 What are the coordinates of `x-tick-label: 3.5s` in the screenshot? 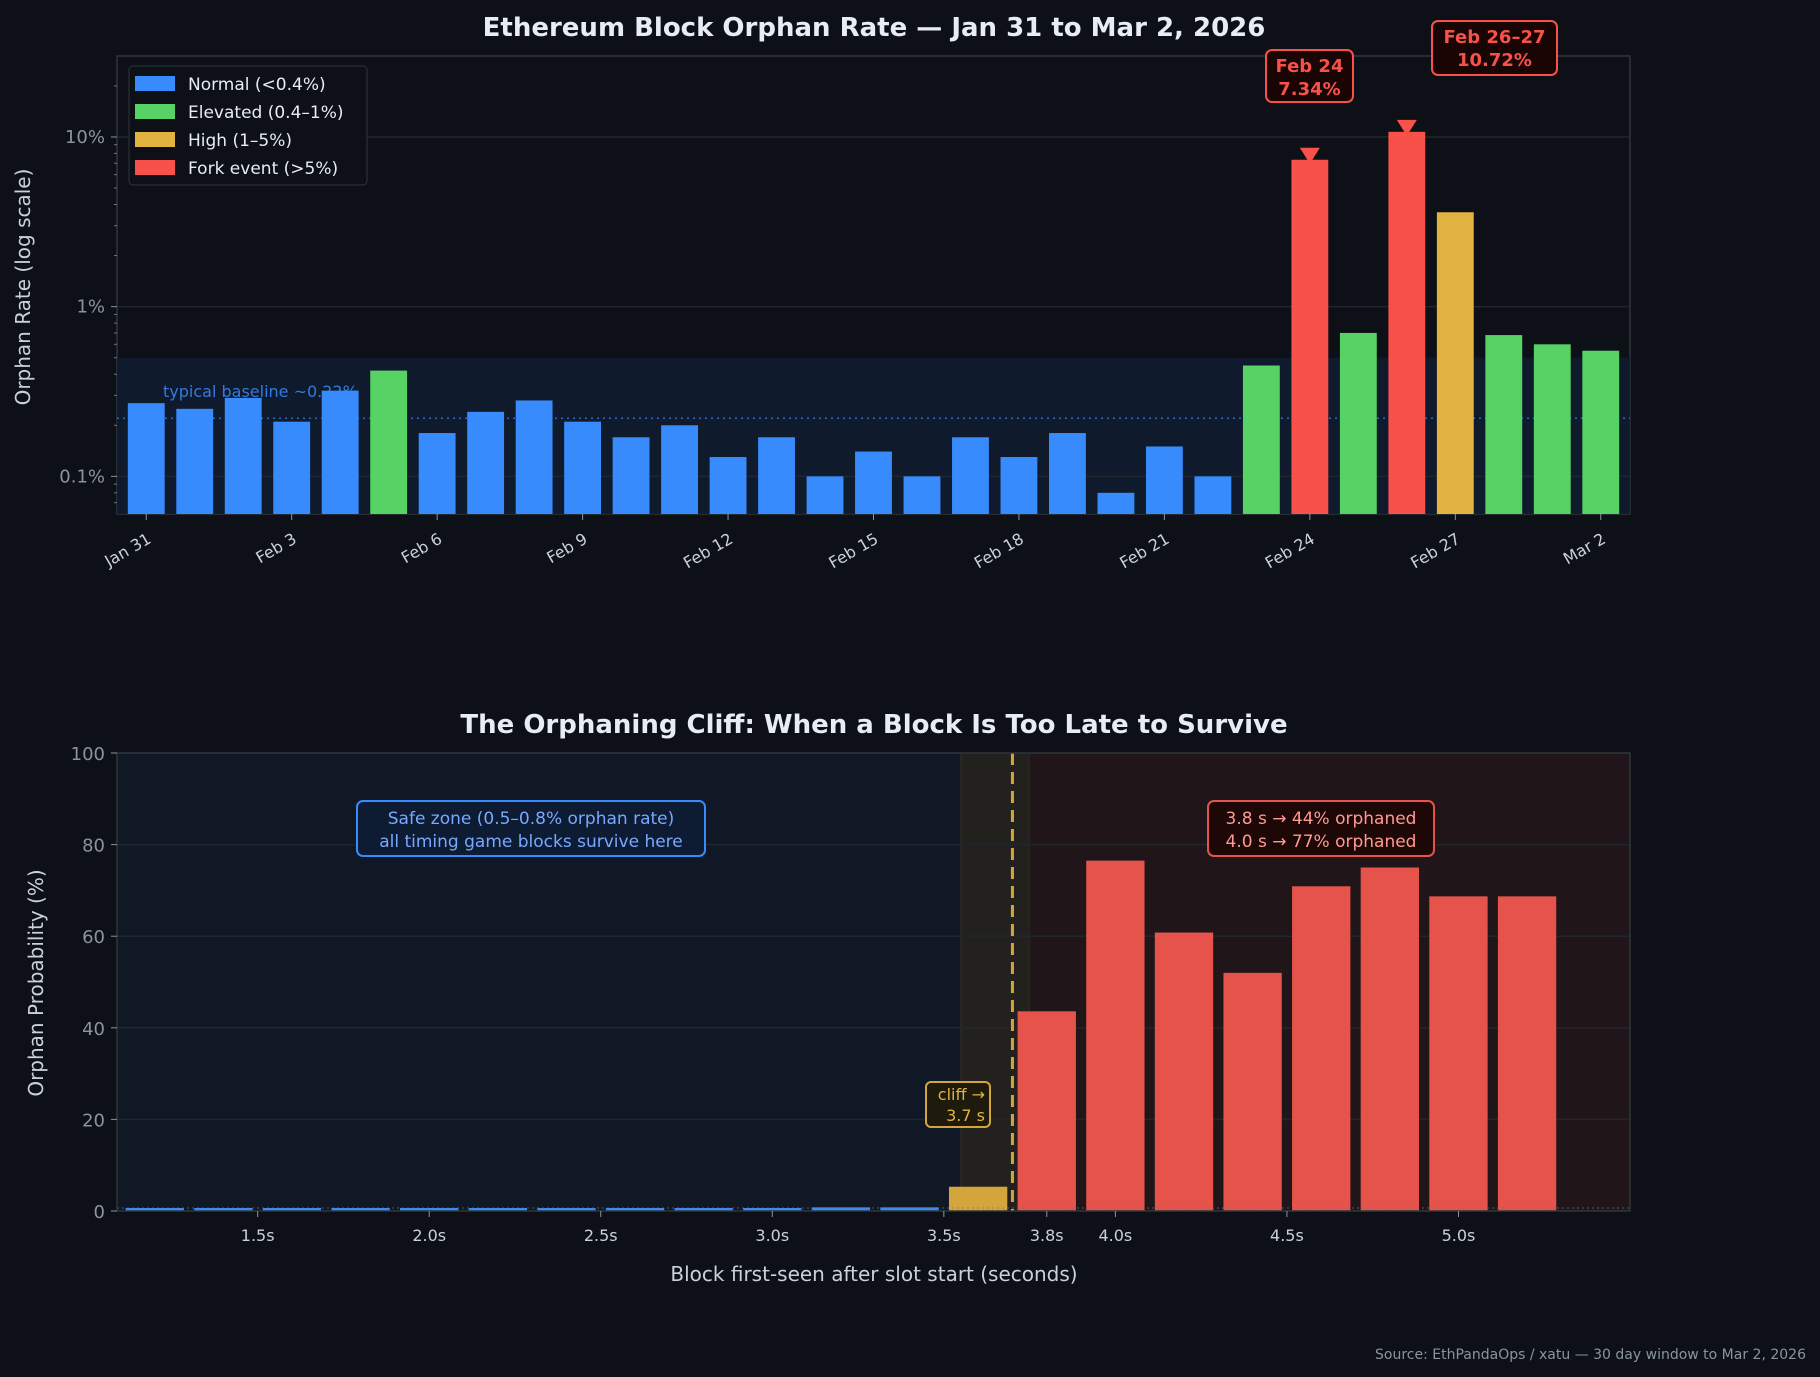 It's located at (944, 1235).